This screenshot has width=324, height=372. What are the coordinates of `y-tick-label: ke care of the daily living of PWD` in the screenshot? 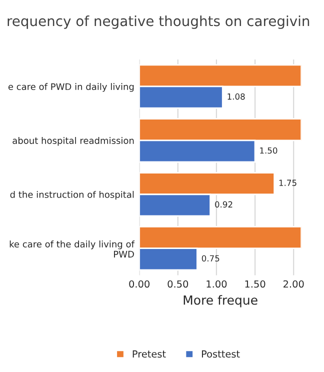 It's located at (72, 249).